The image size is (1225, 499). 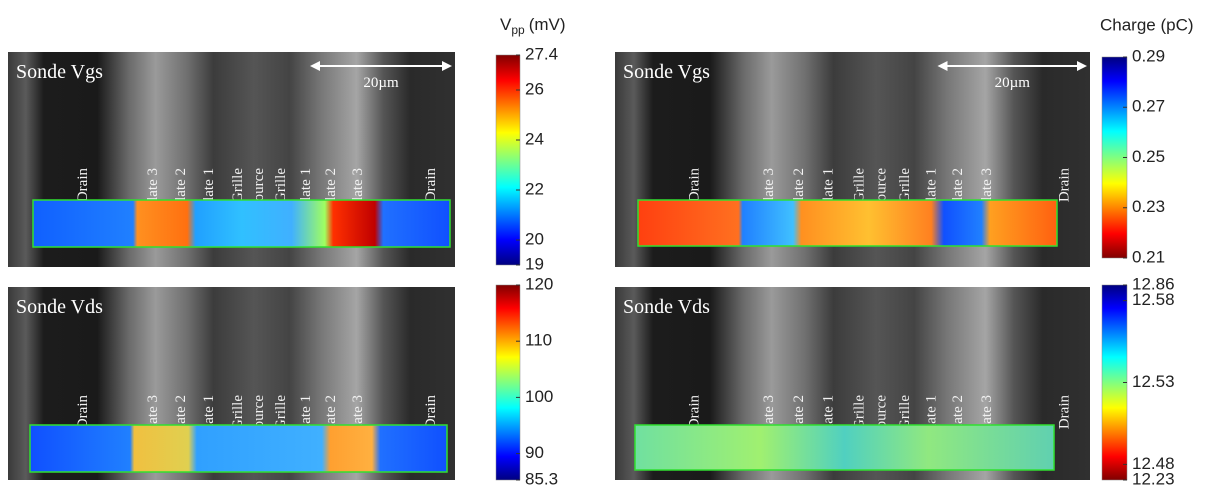 What do you see at coordinates (534, 452) in the screenshot?
I see `colorbar-tick-label: 90` at bounding box center [534, 452].